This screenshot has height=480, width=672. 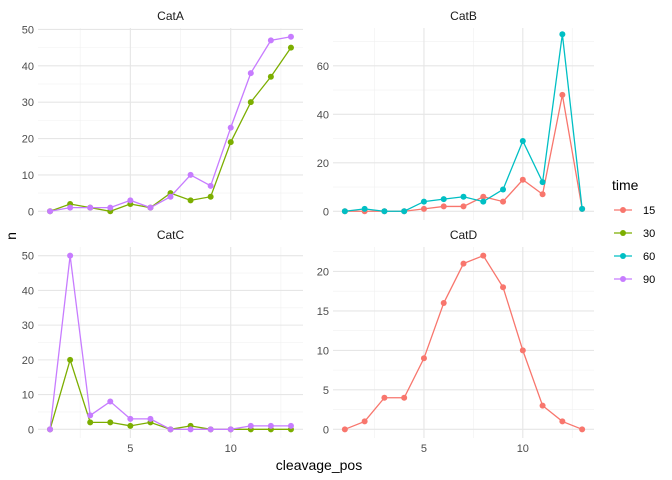 I want to click on x-tick-label: 10, so click(x=523, y=449).